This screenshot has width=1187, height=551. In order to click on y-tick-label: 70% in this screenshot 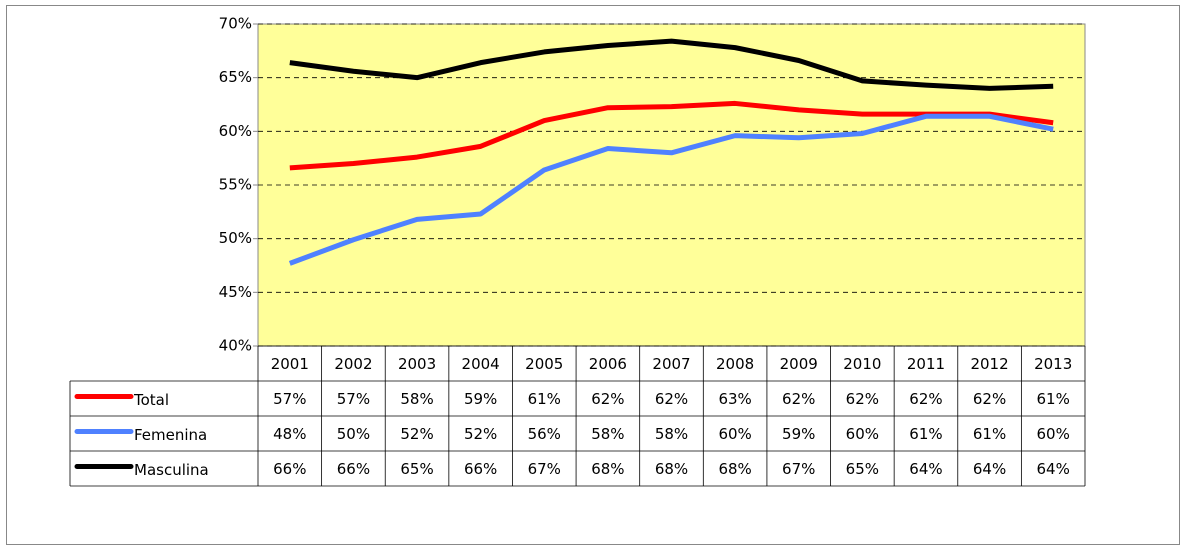, I will do `click(235, 24)`.